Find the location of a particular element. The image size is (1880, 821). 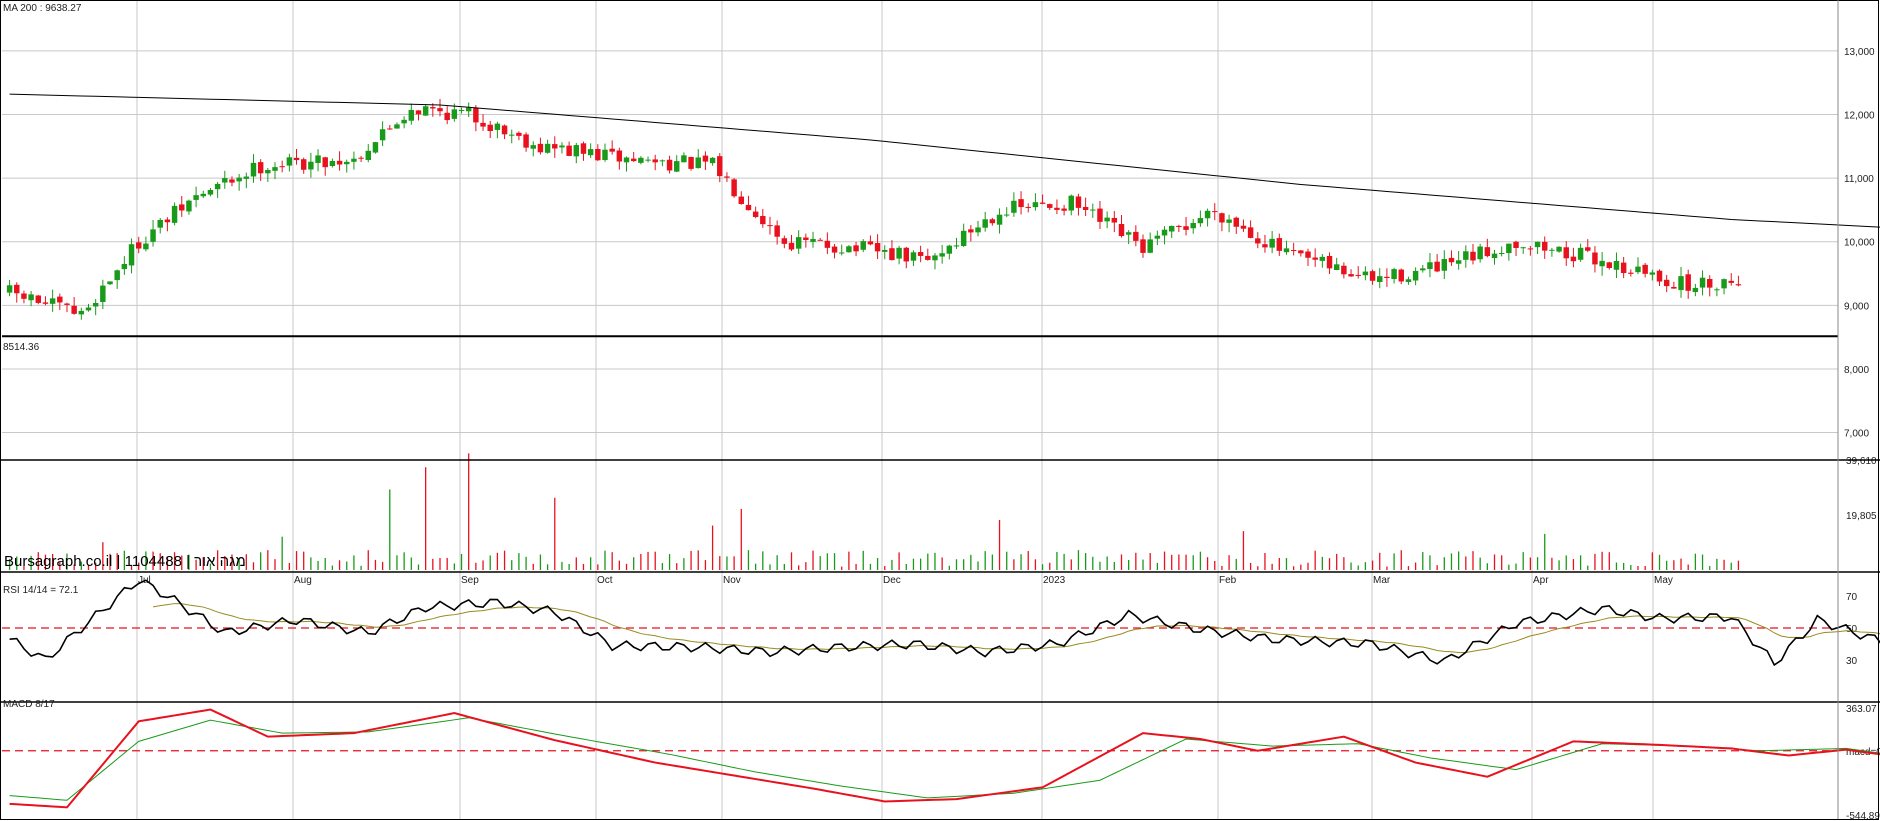

price-tick-label: 13,000 is located at coordinates (1859, 52).